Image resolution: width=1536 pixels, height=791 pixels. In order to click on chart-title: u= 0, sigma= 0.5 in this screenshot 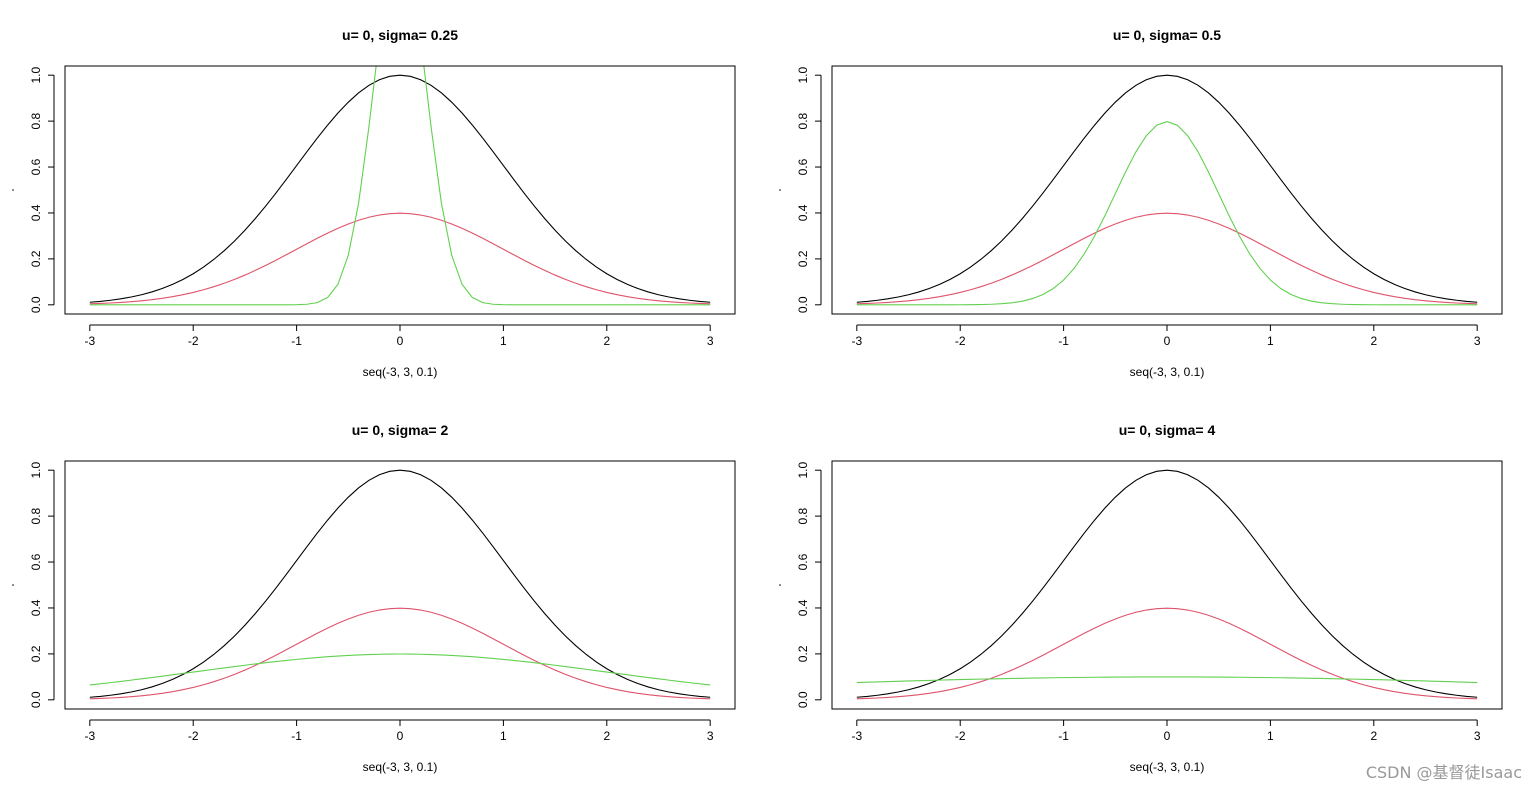, I will do `click(1167, 35)`.